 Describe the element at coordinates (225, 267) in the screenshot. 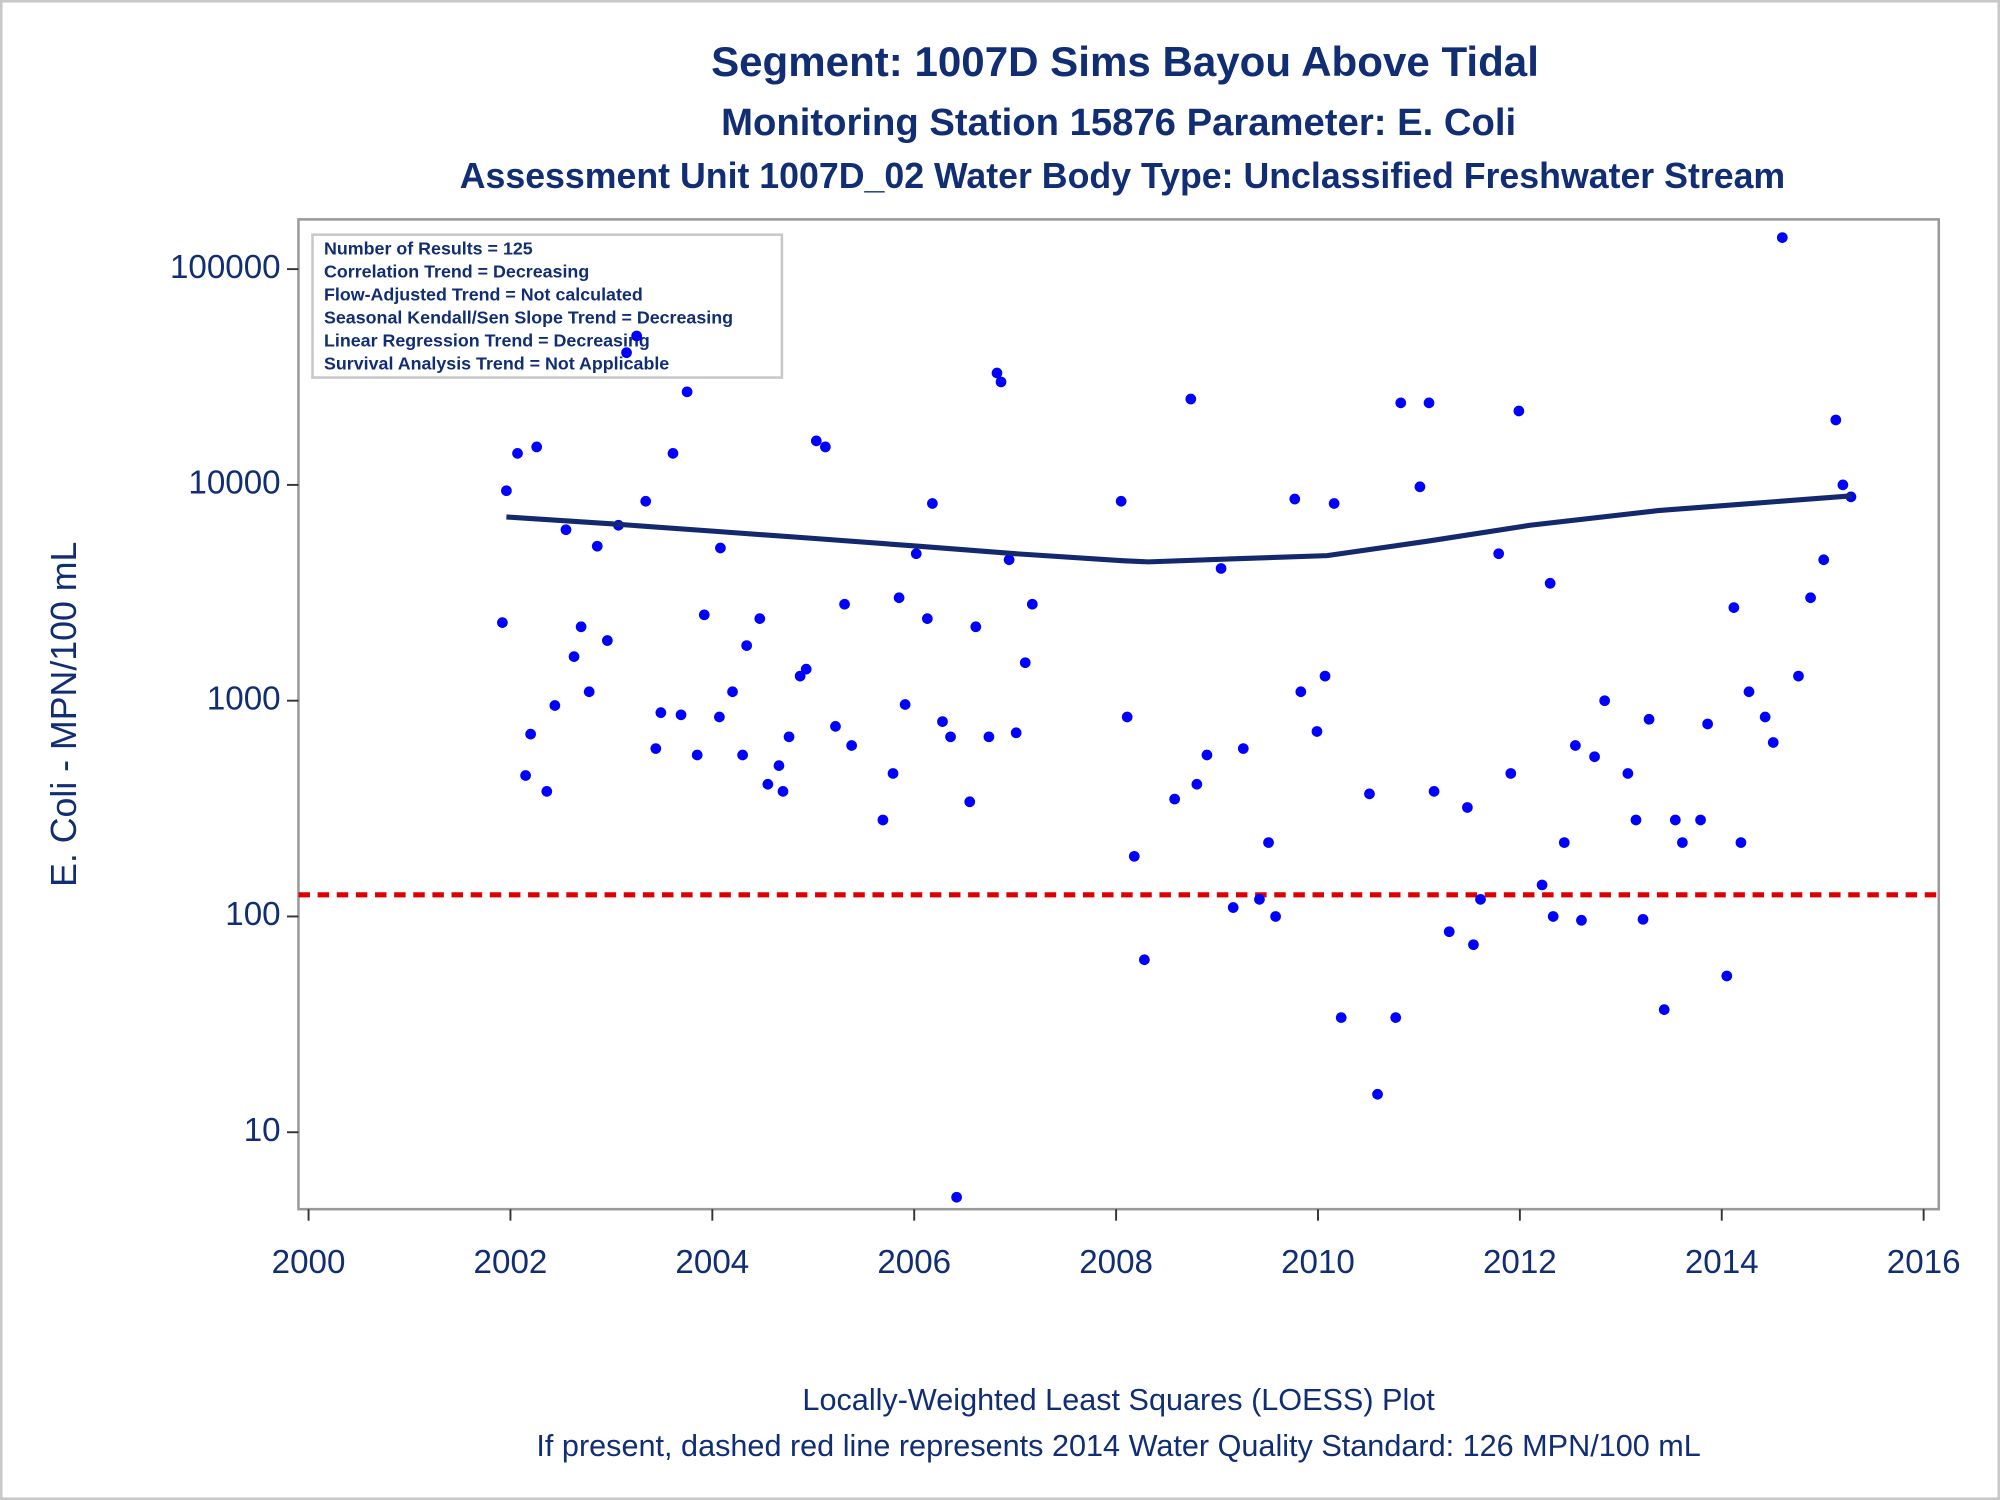

I see `y-tick-label: 100000` at that location.